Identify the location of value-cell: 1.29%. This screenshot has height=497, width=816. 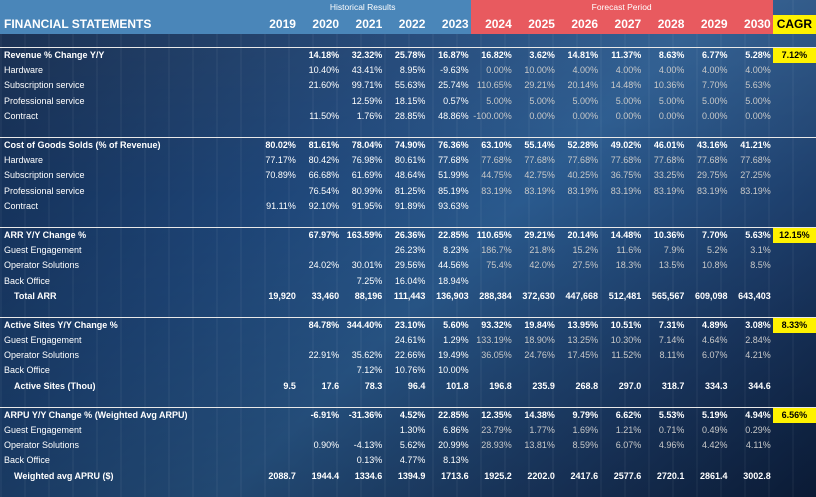
(456, 340).